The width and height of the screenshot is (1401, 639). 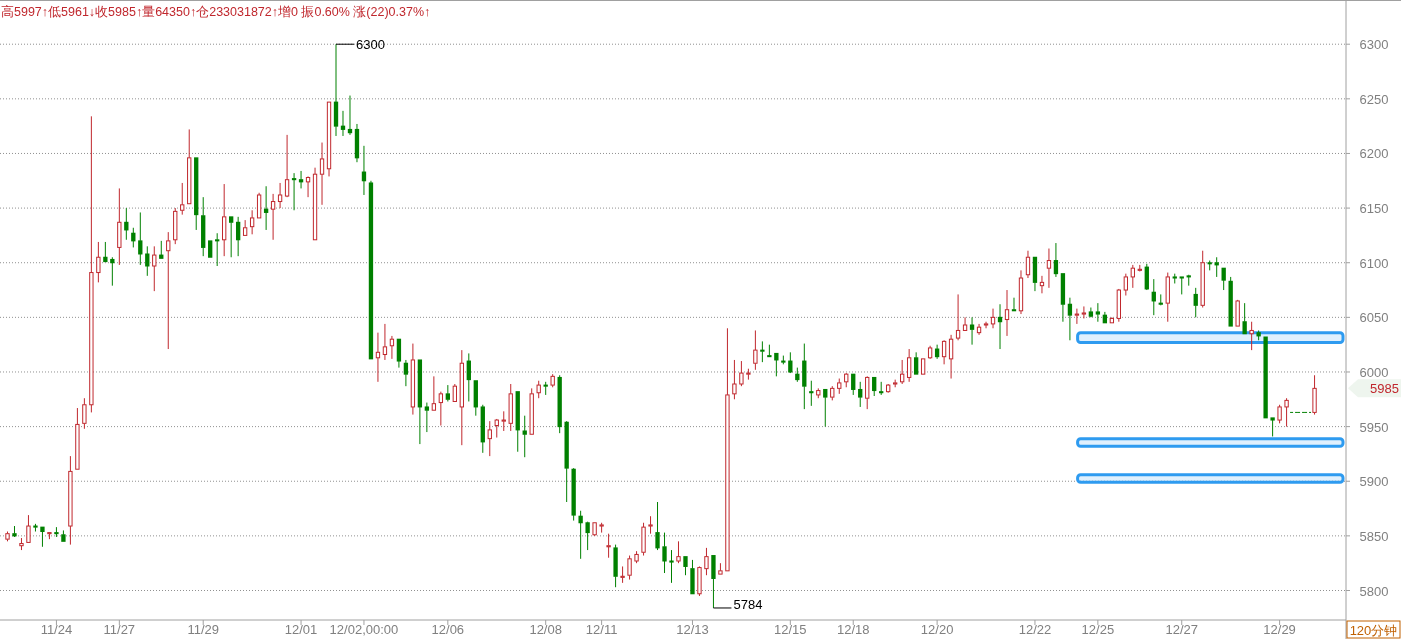 What do you see at coordinates (448, 629) in the screenshot?
I see `x-tick-label: 12/06` at bounding box center [448, 629].